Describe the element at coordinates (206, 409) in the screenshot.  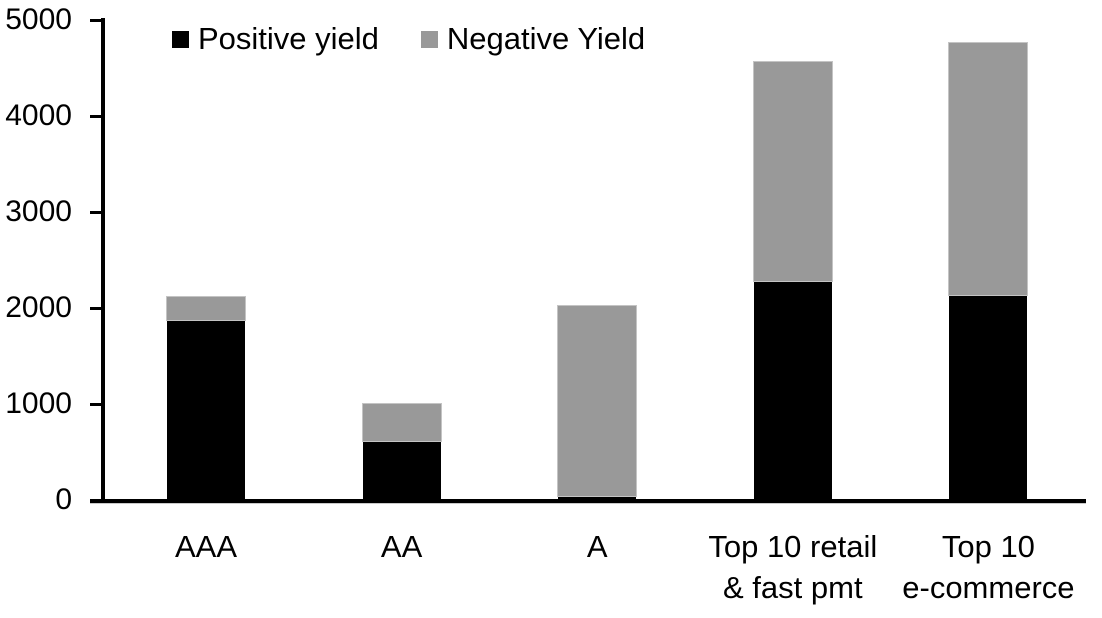
I see `bar-positive-aaa` at that location.